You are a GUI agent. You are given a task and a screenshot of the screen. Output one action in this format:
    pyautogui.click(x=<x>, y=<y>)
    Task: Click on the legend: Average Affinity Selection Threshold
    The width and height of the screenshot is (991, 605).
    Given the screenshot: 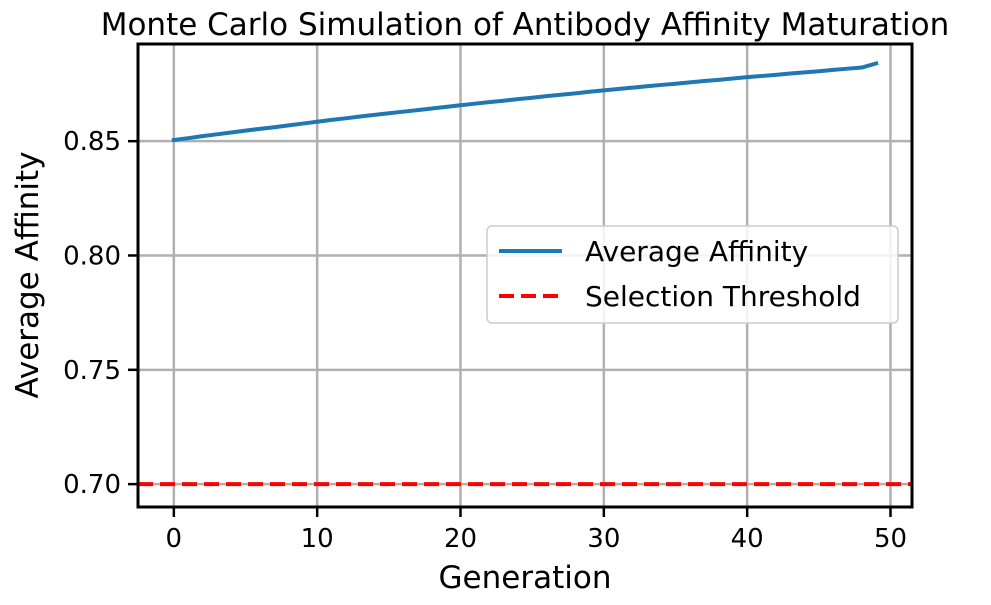 What is the action you would take?
    pyautogui.click(x=692, y=274)
    